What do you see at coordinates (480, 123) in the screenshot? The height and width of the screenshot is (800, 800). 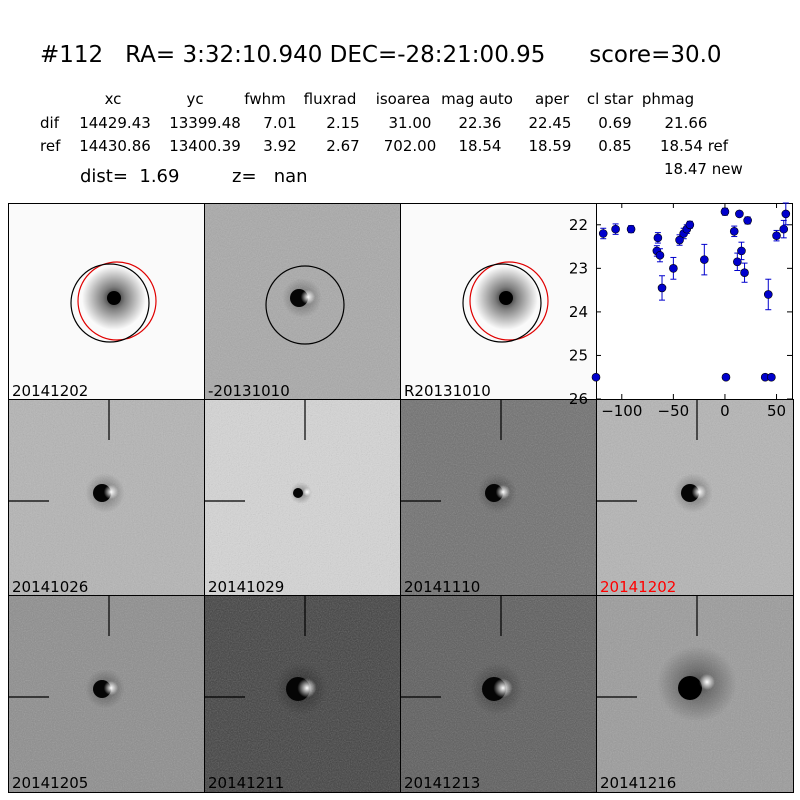 I see `table-cell: 22.36` at bounding box center [480, 123].